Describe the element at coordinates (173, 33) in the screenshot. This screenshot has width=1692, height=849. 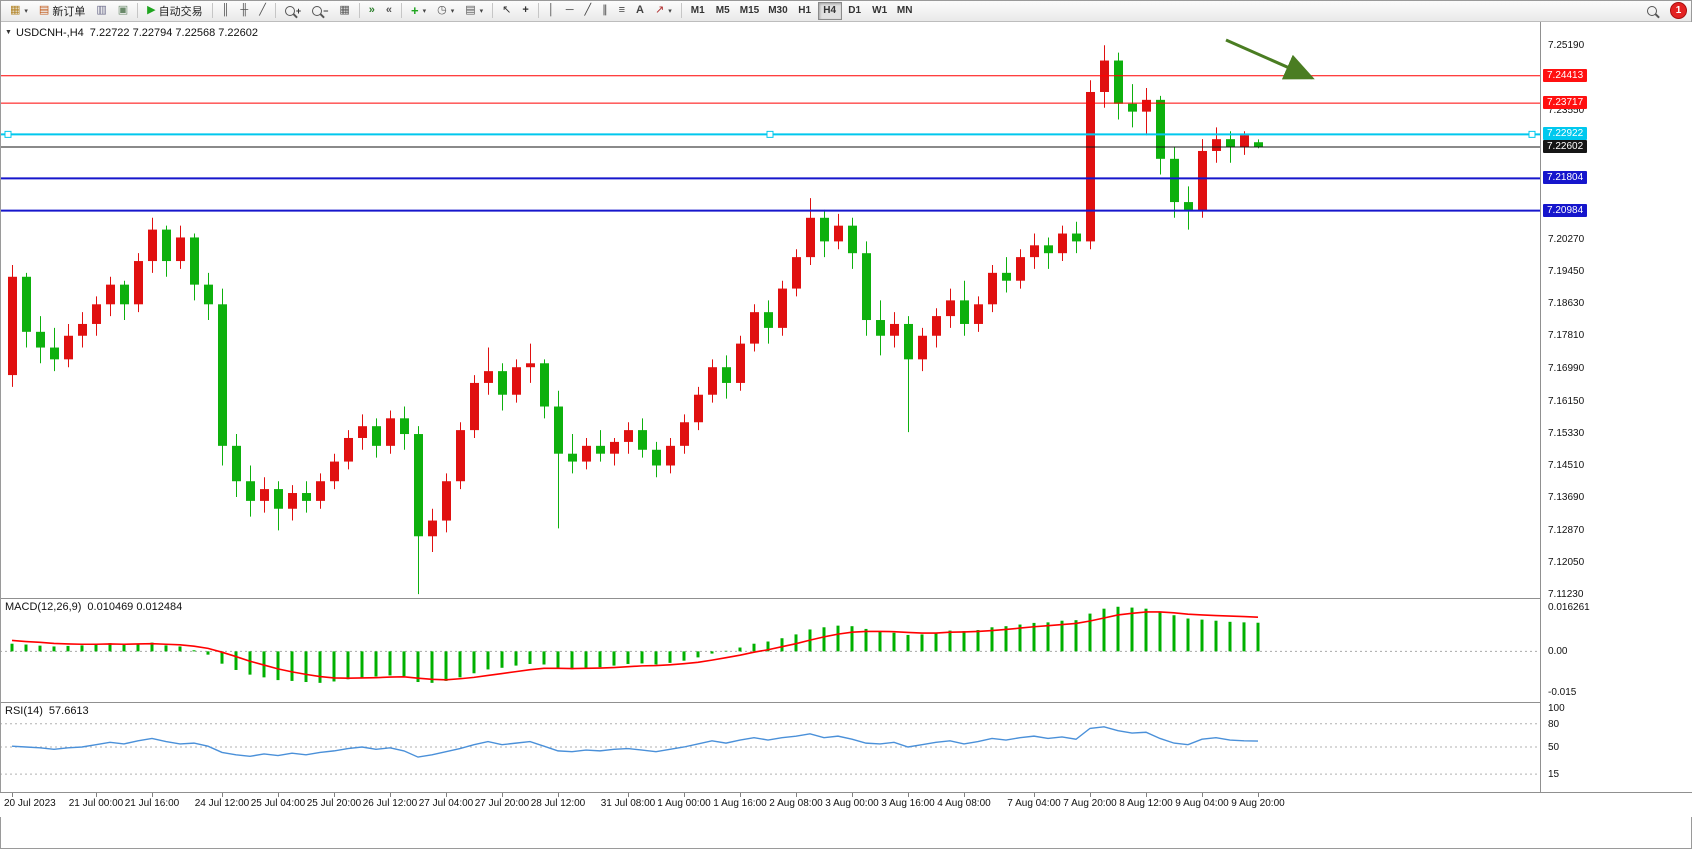
I see `ohlc-quote: 7.22722 7.22794 7.22568 7.22602` at that location.